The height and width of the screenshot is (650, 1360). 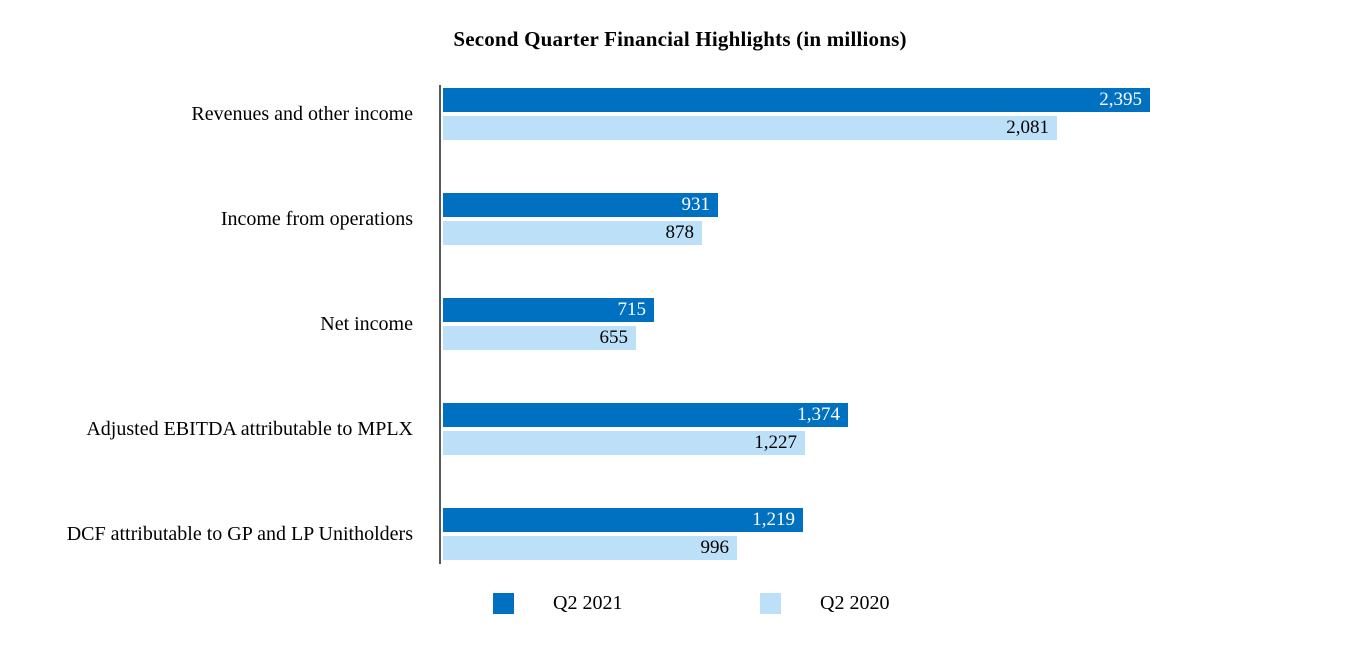 What do you see at coordinates (775, 442) in the screenshot?
I see `bar-value-label: 1,227` at bounding box center [775, 442].